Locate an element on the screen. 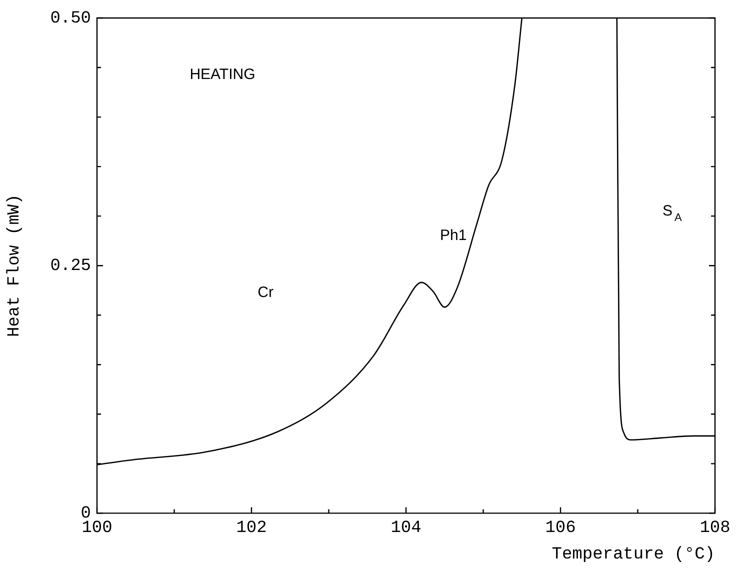 Image resolution: width=742 pixels, height=568 pixels. y-tick-label: 0.25 is located at coordinates (70, 266).